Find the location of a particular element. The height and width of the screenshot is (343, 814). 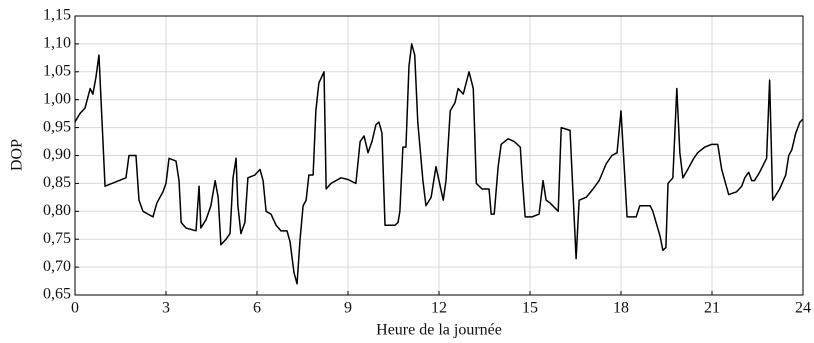

y-tick-label: 0,95 is located at coordinates (57, 126).